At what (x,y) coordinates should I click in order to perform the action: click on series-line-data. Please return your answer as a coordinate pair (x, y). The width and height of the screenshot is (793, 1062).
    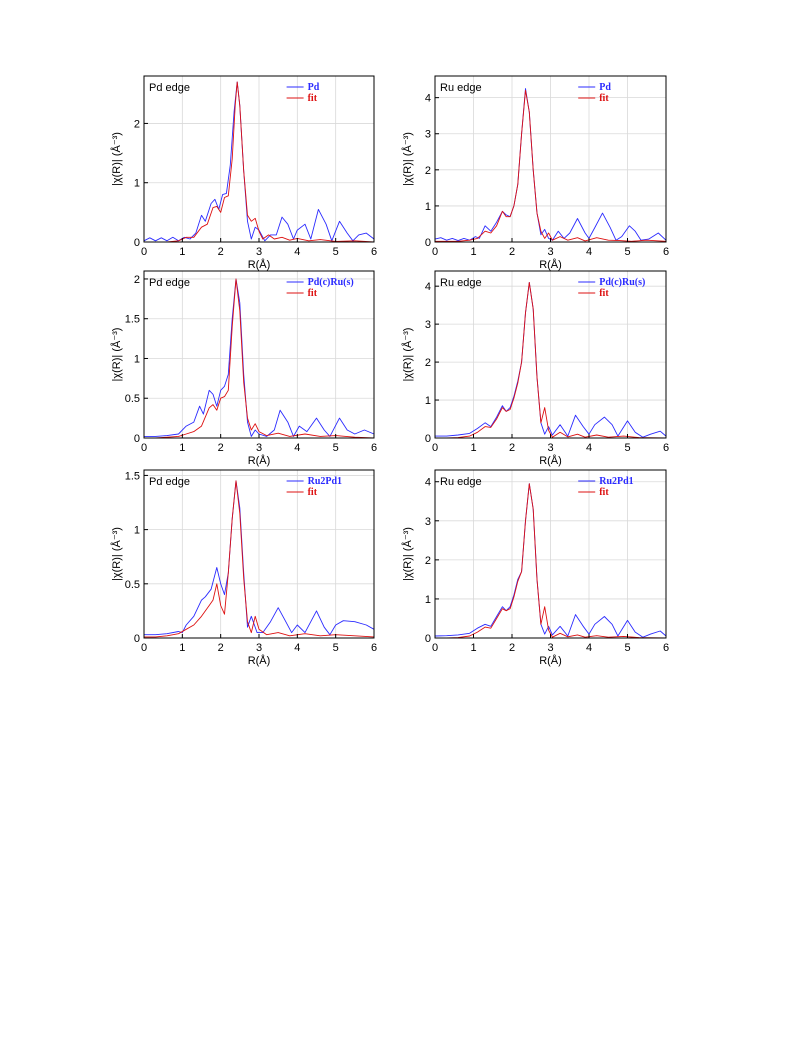
    Looking at the image, I should click on (259, 357).